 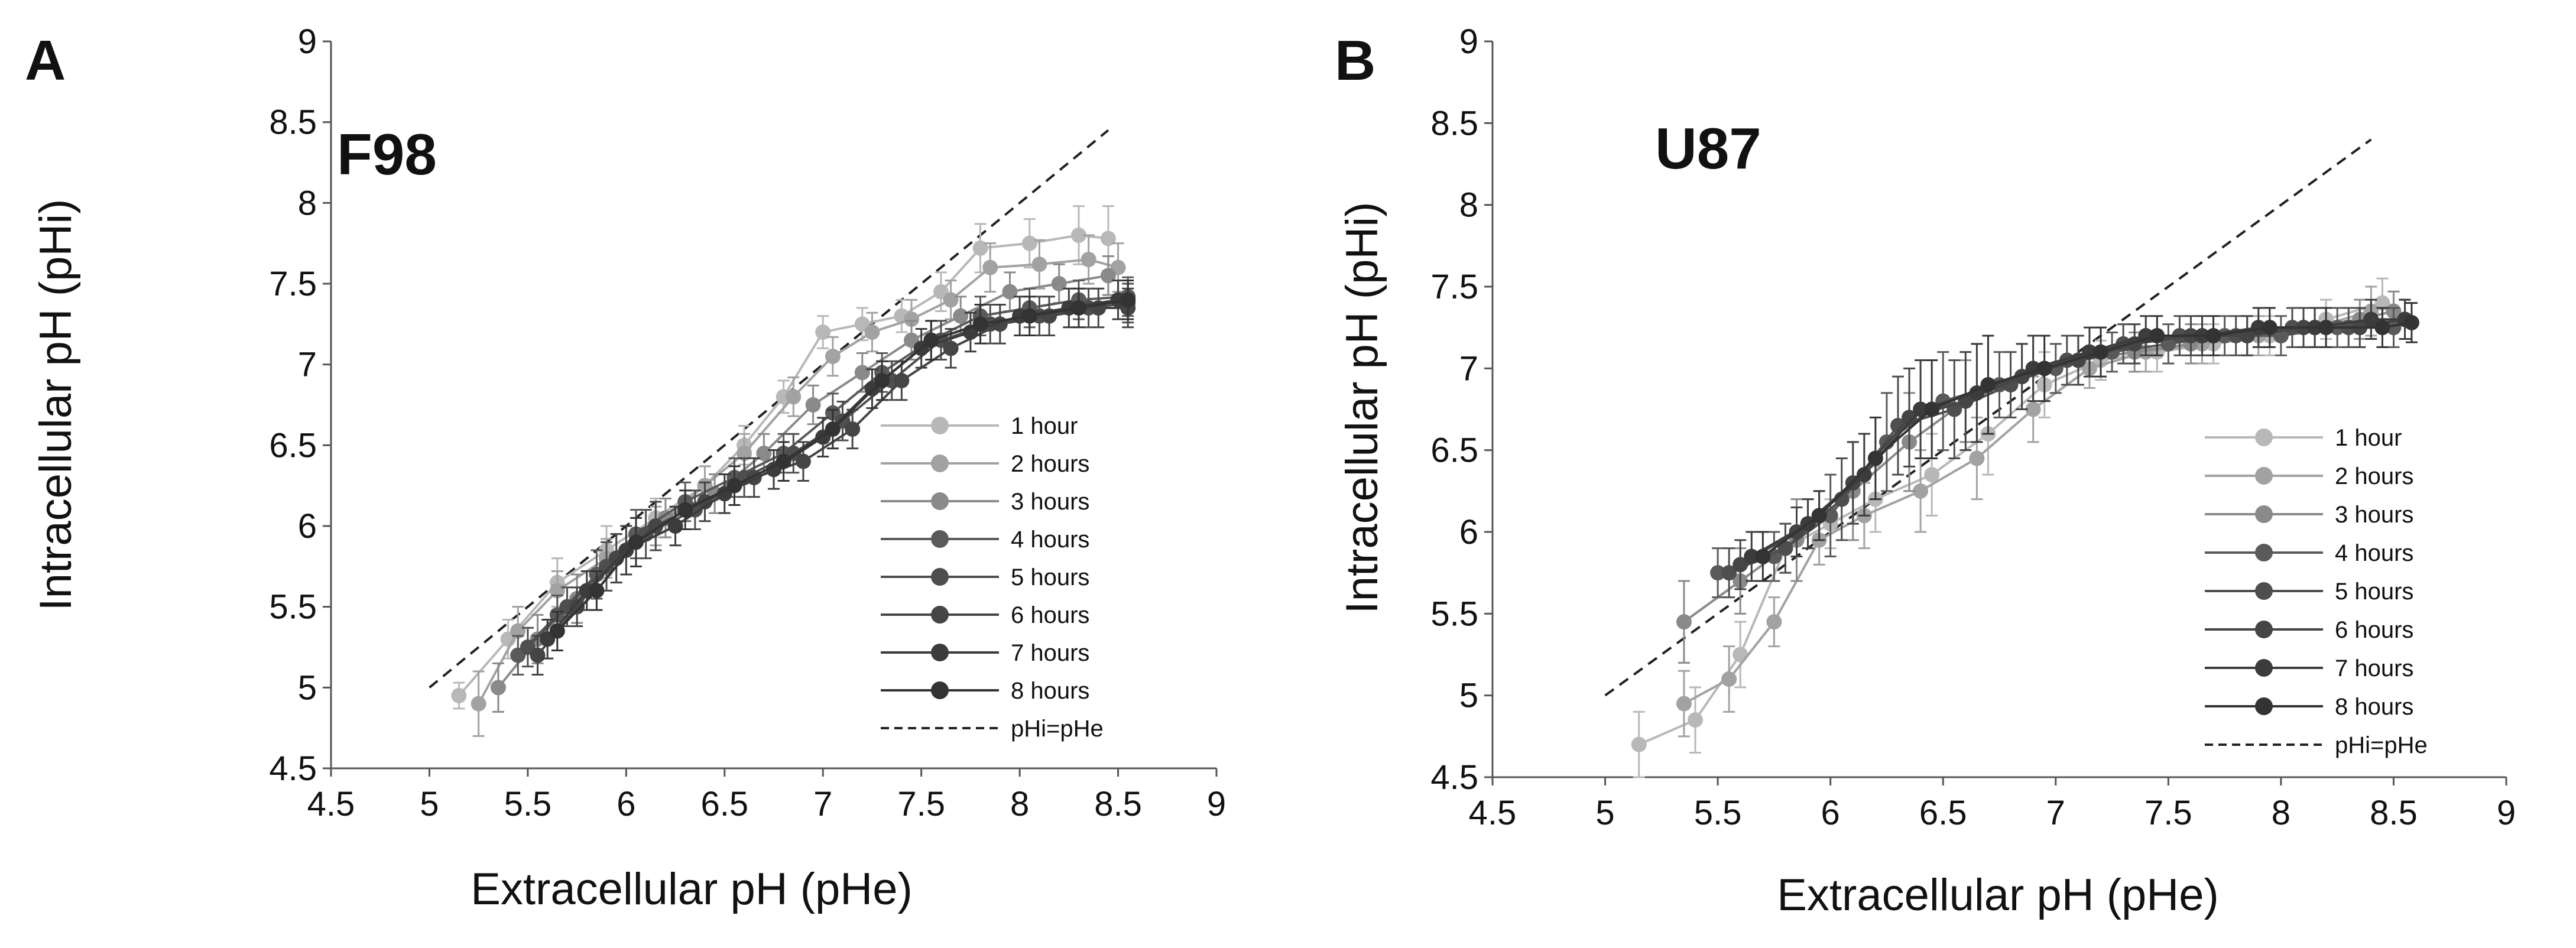 I want to click on x-tick-label: 9, so click(x=2506, y=813).